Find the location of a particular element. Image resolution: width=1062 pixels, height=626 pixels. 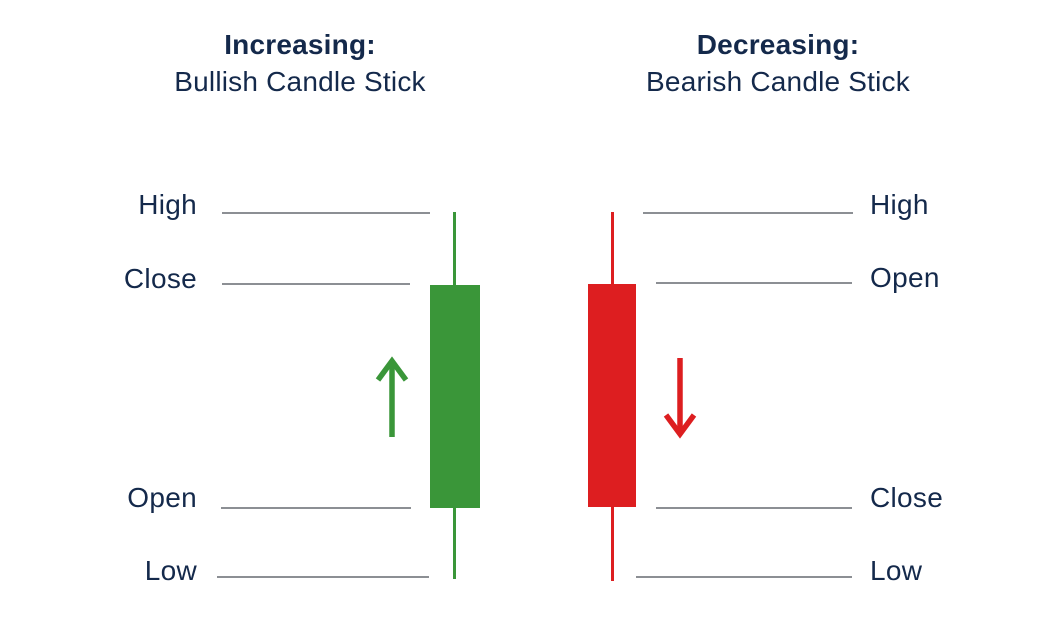

bearish-lower-wick is located at coordinates (612, 544).